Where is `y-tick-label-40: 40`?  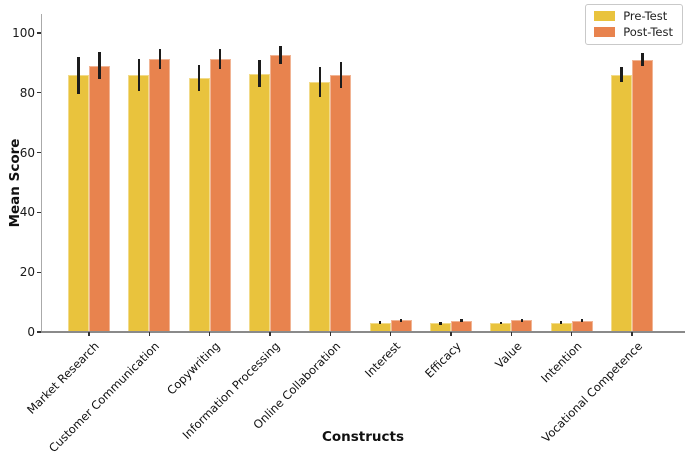 y-tick-label-40: 40 is located at coordinates (27, 212).